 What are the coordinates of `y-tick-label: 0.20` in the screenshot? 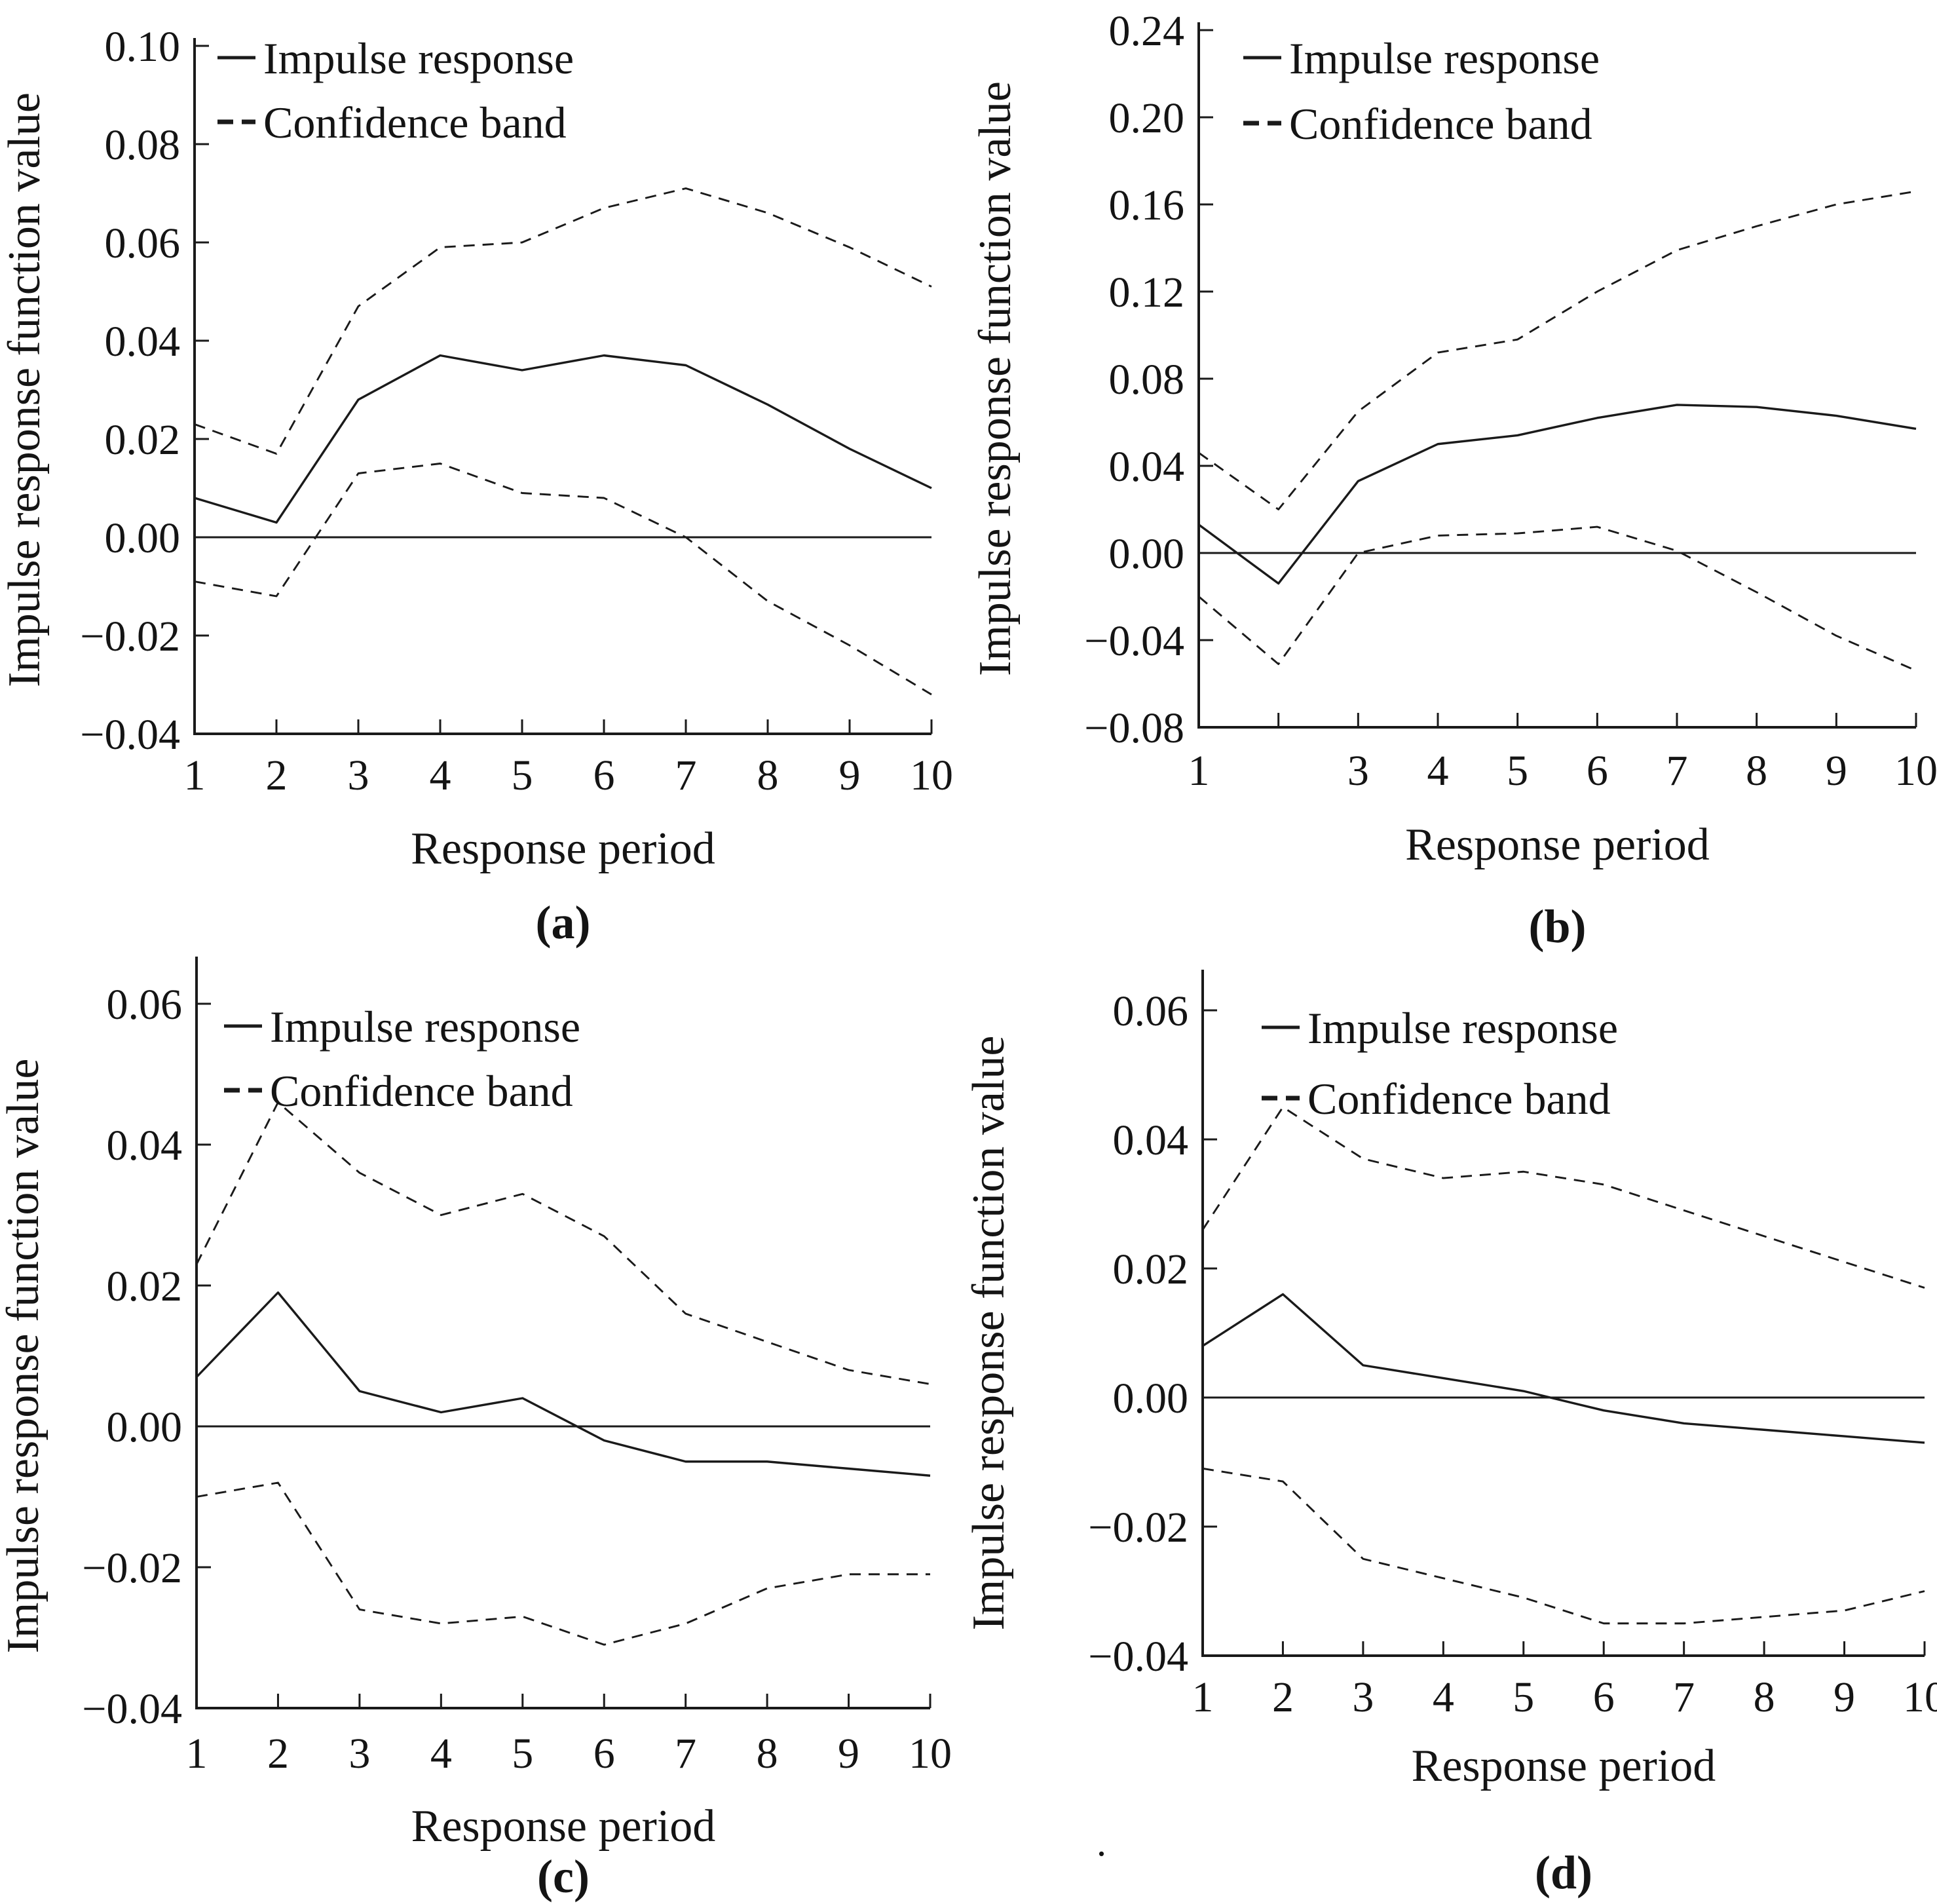 It's located at (1147, 118).